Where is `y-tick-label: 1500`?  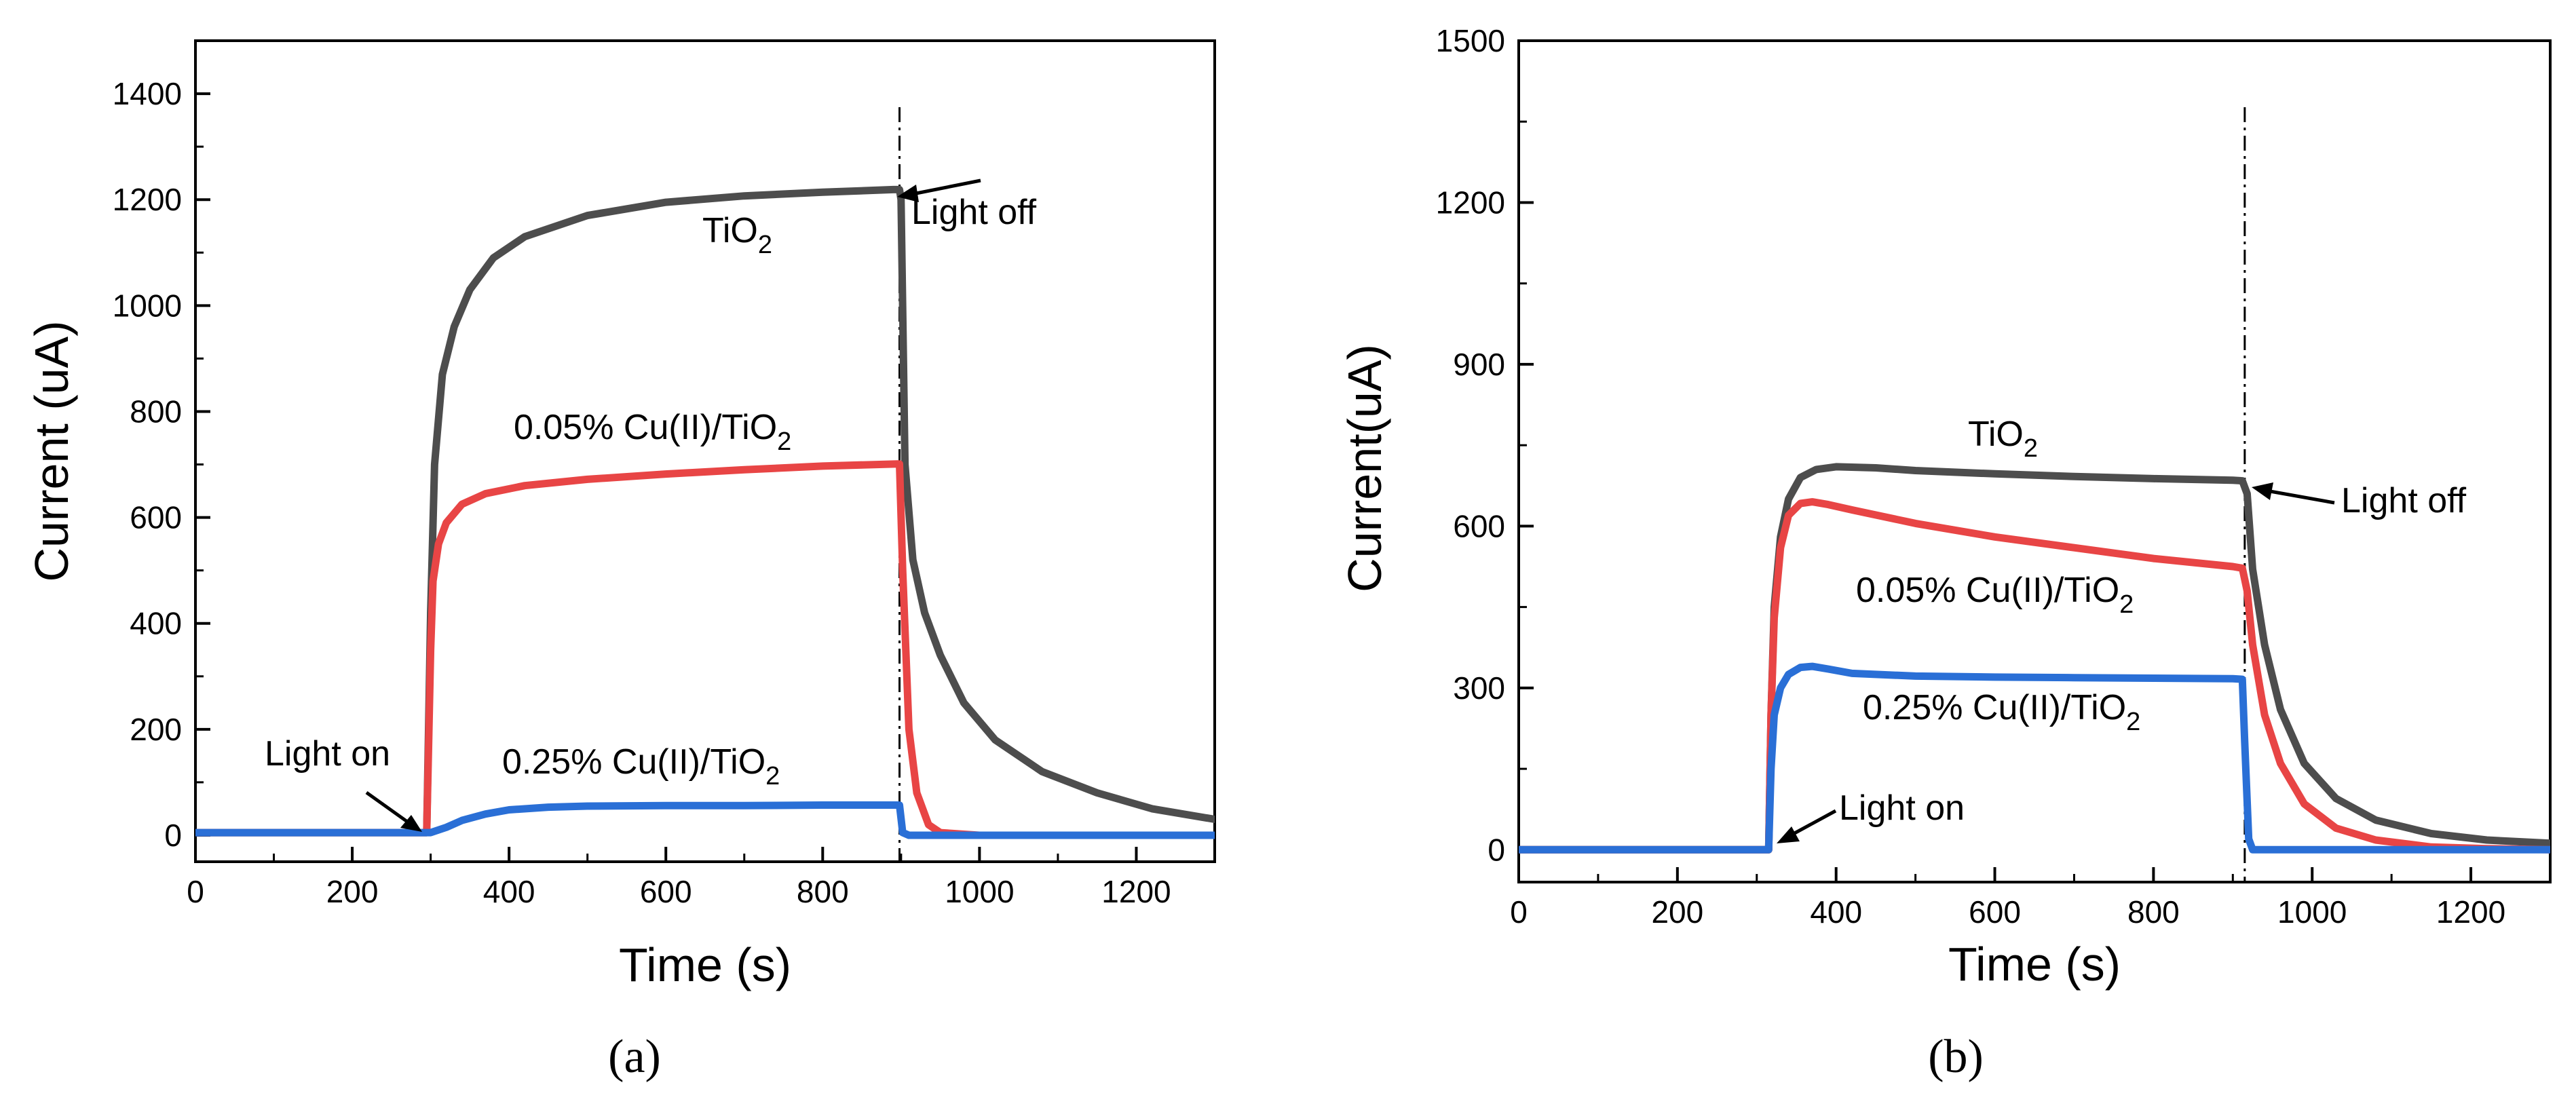
y-tick-label: 1500 is located at coordinates (1471, 40).